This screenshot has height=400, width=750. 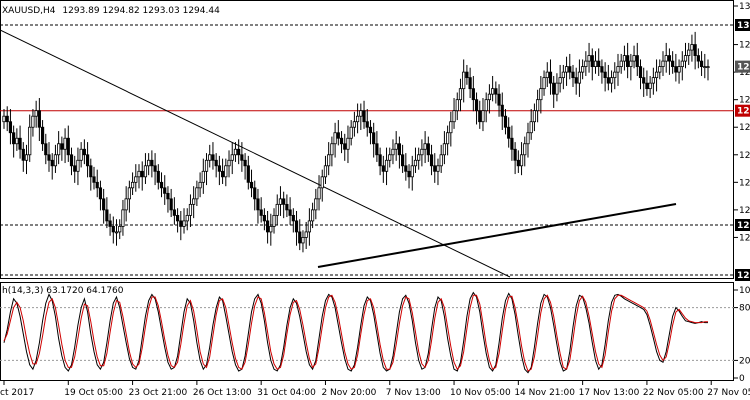 What do you see at coordinates (141, 11) in the screenshot?
I see `ohlc-header: 1293.89 1294.82 1293.03 1294.44` at bounding box center [141, 11].